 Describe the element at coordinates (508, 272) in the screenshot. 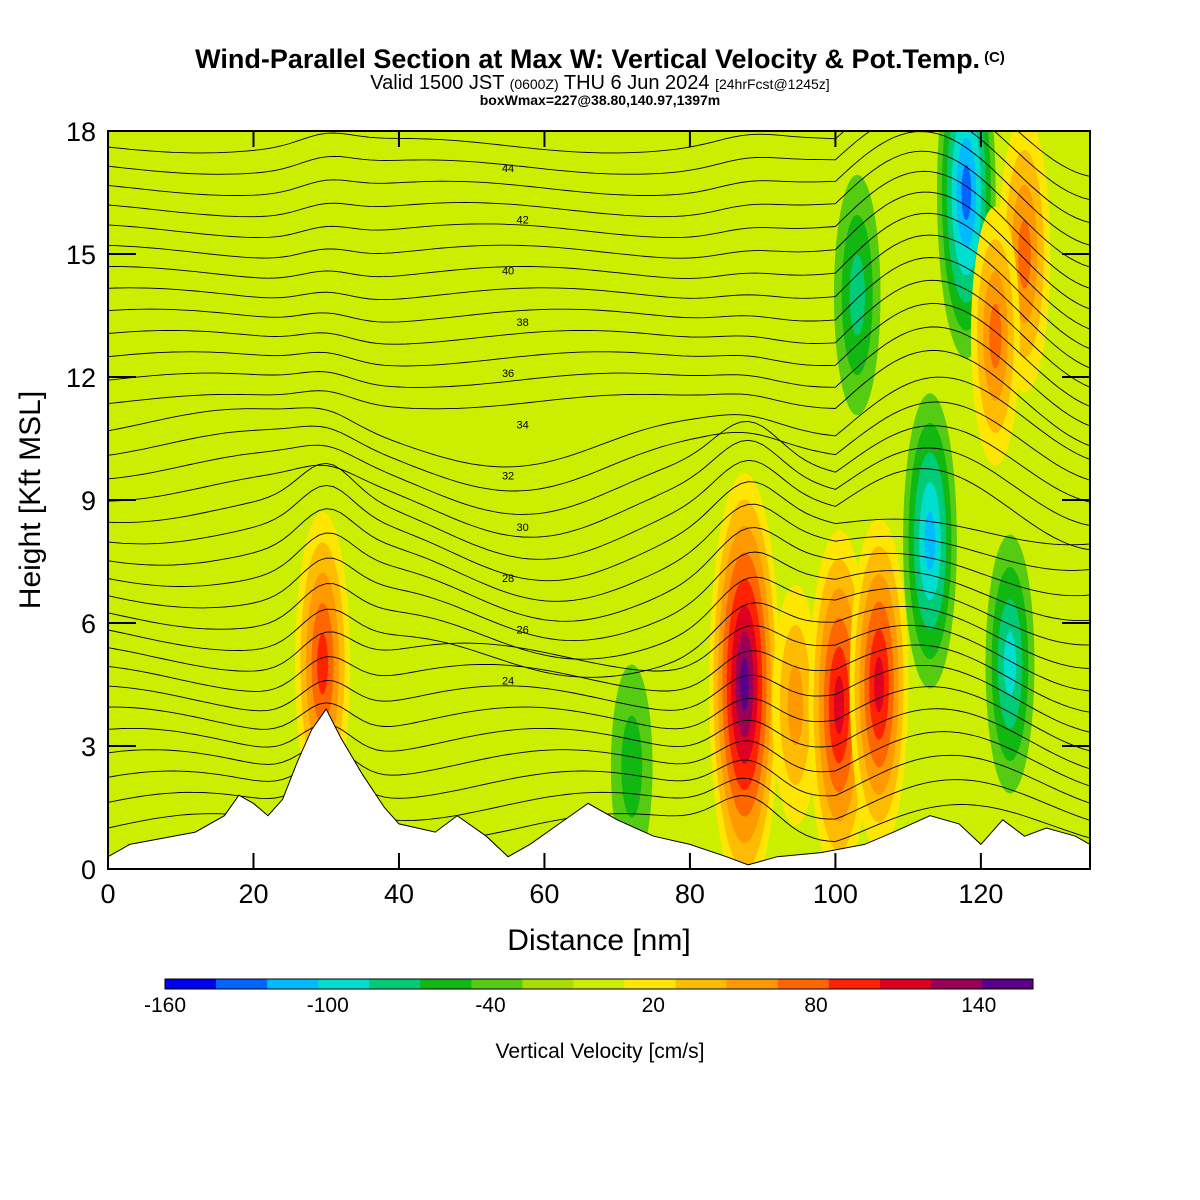

I see `contour-label: 40` at that location.